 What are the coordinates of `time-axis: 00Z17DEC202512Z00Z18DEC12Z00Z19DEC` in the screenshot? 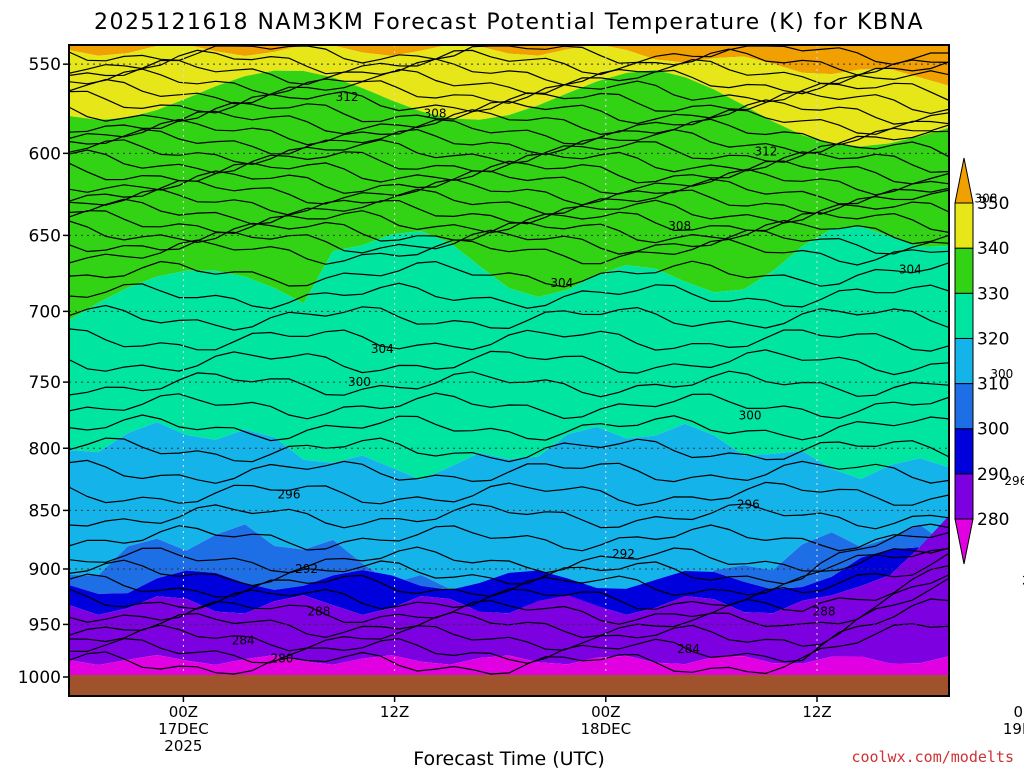 It's located at (591, 725).